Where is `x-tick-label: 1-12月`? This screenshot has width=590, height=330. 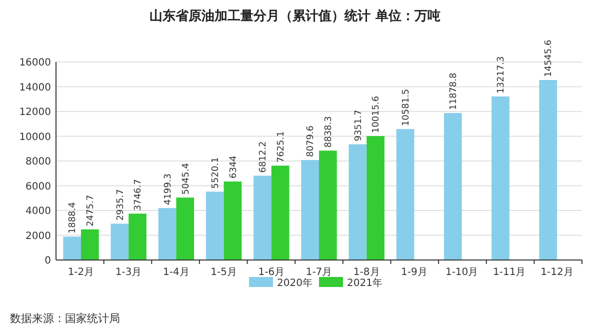
x-tick-label: 1-12月 is located at coordinates (557, 272).